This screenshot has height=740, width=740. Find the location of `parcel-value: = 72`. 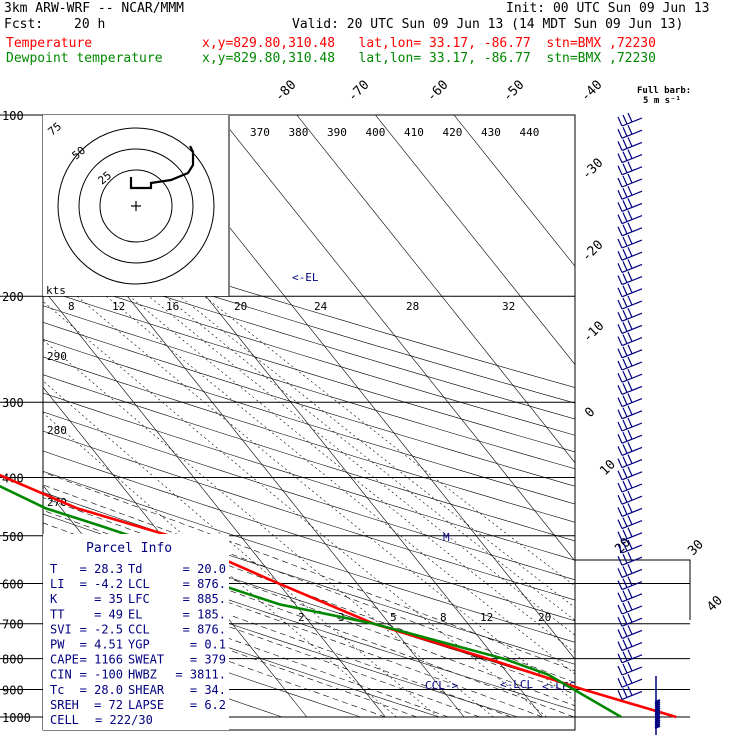

parcel-value: = 72 is located at coordinates (108, 705).